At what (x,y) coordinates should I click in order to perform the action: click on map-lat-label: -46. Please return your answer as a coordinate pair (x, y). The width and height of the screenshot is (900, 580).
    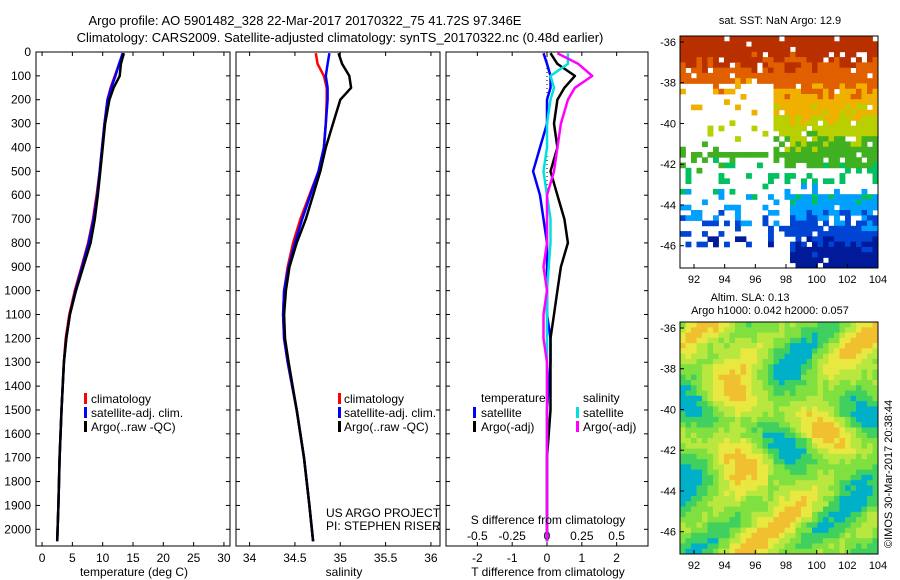
    Looking at the image, I should click on (668, 533).